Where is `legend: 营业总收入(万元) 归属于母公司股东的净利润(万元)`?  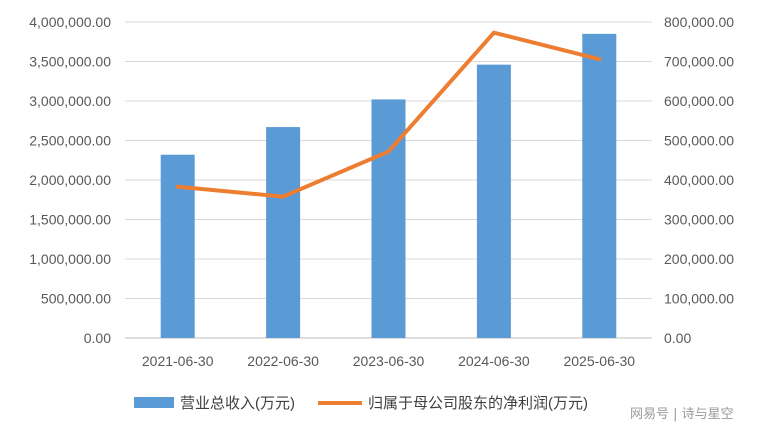 legend: 营业总收入(万元) 归属于母公司股东的净利润(万元) is located at coordinates (361, 403).